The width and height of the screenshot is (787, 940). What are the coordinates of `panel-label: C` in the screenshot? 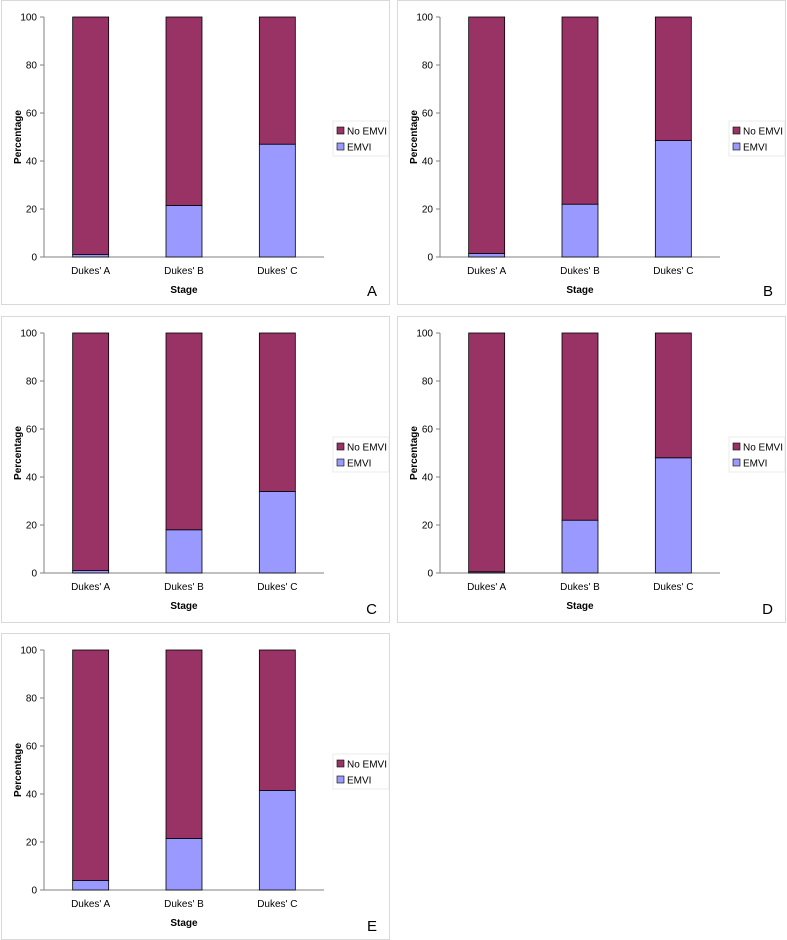 It's located at (371, 609).